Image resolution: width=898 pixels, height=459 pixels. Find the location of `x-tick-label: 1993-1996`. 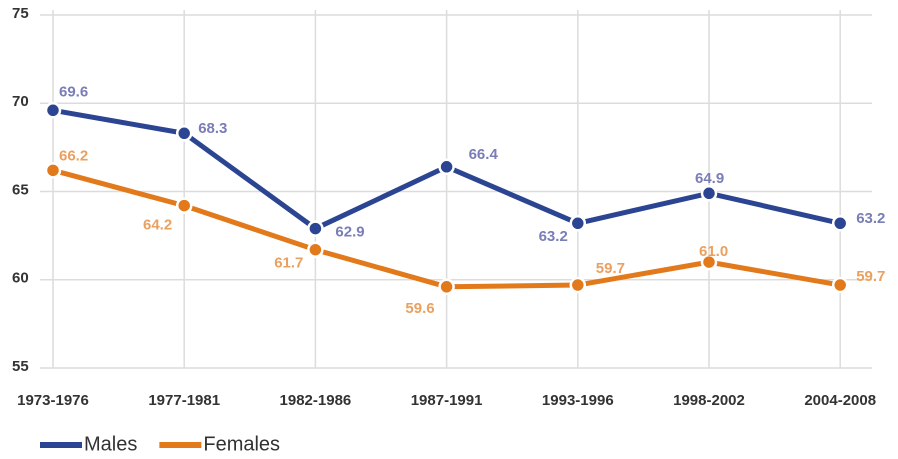

x-tick-label: 1993-1996 is located at coordinates (578, 400).